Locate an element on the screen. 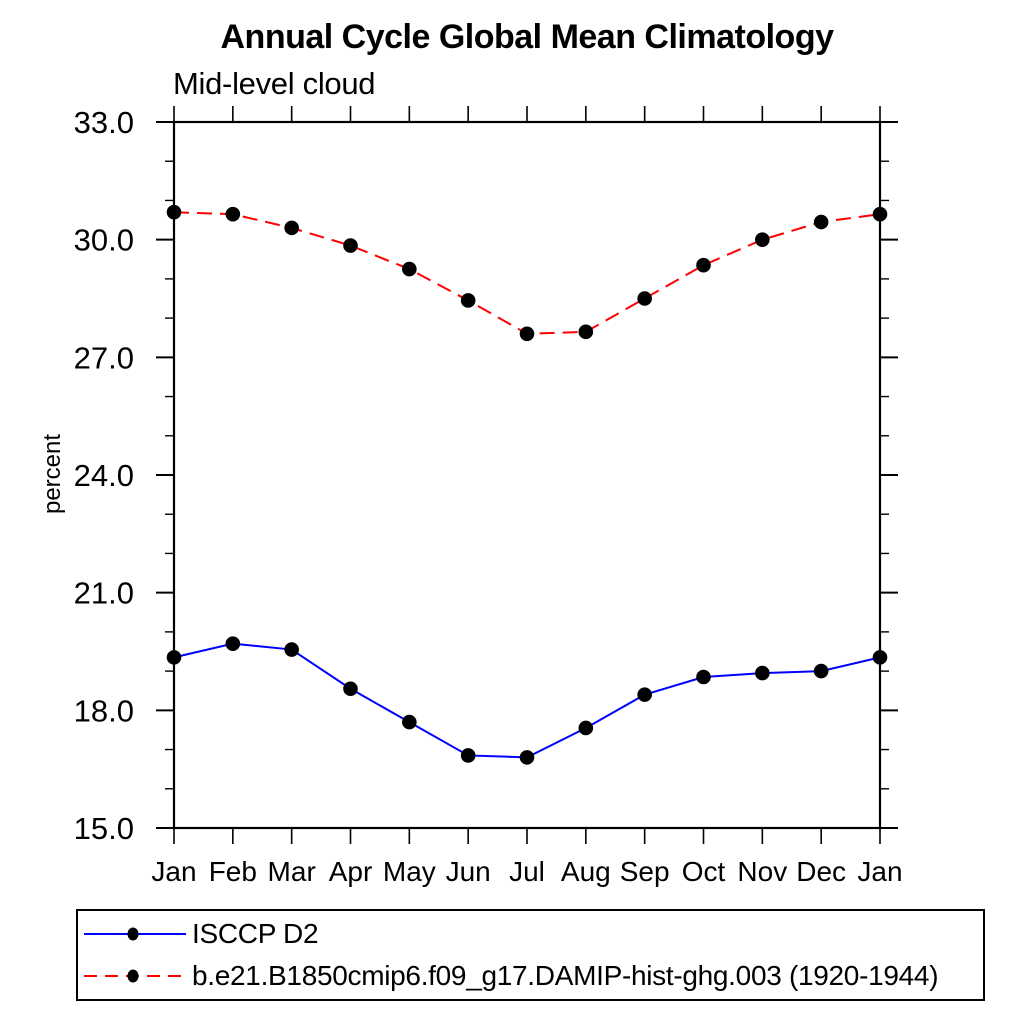 This screenshot has width=1024, height=1024. x-tick-label: Aug is located at coordinates (586, 871).